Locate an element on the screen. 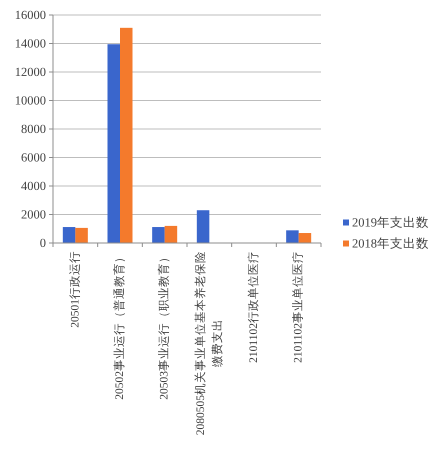  x-tick-label: 2101102行政单位医疗 is located at coordinates (253, 307).